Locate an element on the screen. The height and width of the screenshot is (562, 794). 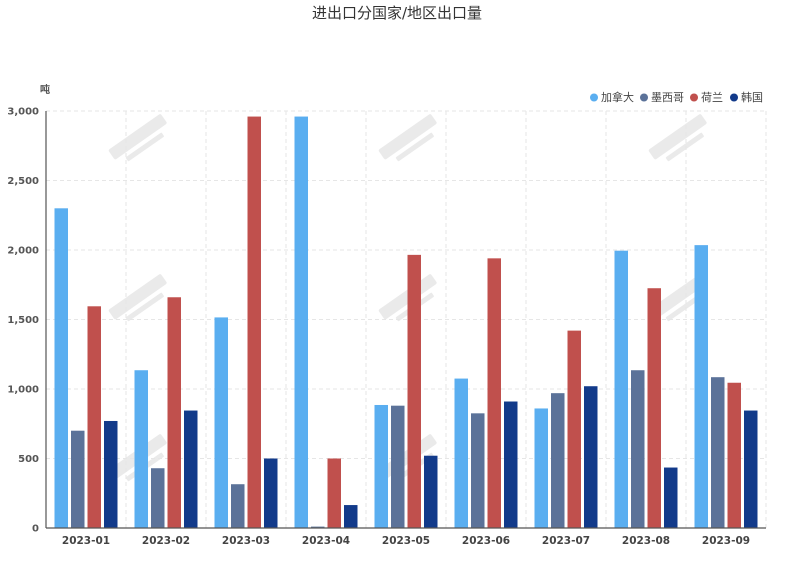
legend: 加拿大 墨西哥 荷兰 韩国 is located at coordinates (676, 97).